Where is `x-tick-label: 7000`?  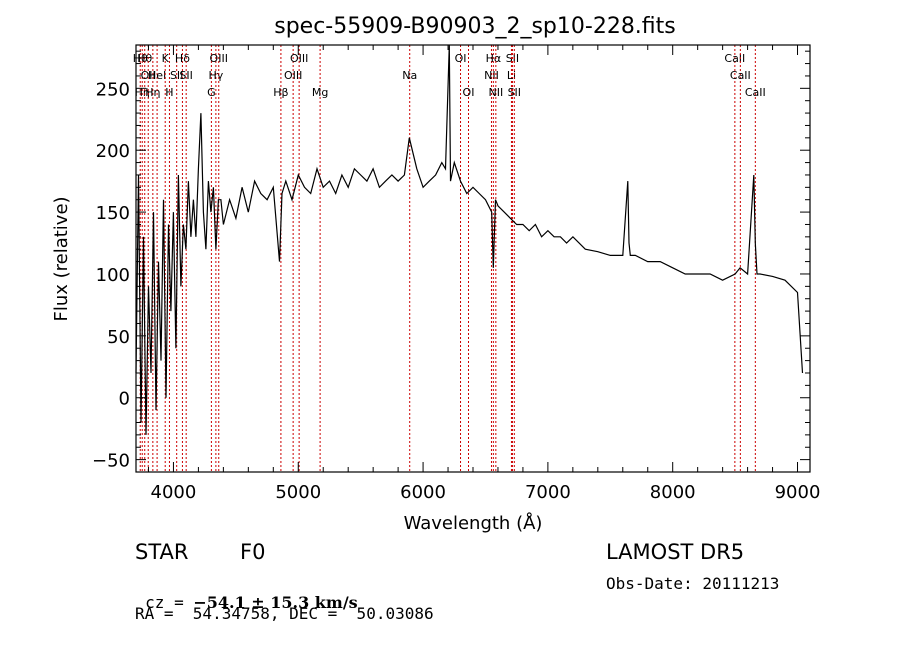 x-tick-label: 7000 is located at coordinates (548, 492).